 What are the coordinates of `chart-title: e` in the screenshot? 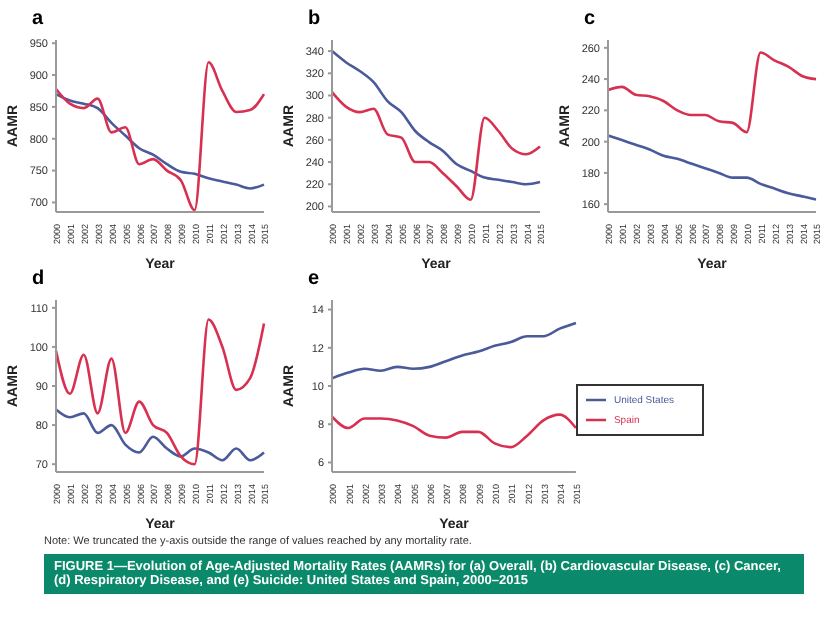 It's located at (314, 279).